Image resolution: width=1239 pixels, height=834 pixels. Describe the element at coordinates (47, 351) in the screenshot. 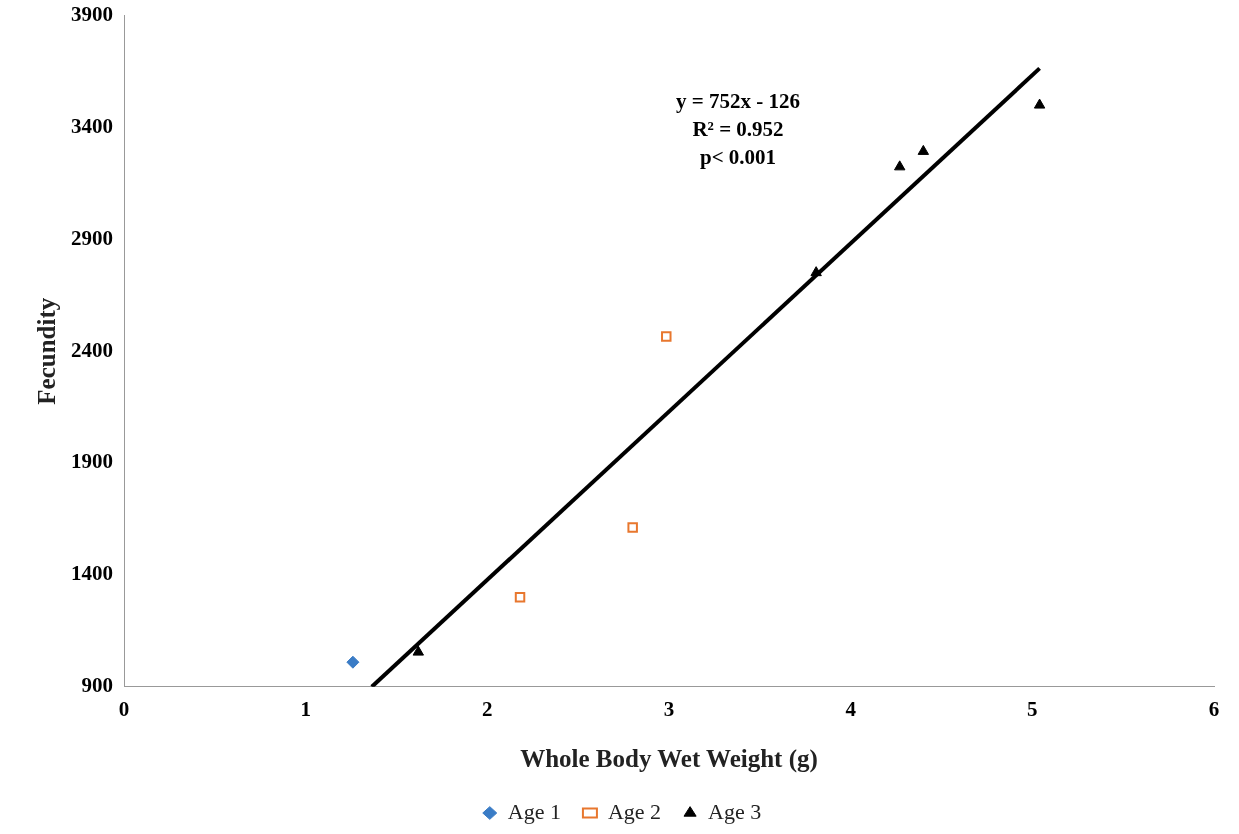

I see `y-axis-title: Fecundity` at that location.